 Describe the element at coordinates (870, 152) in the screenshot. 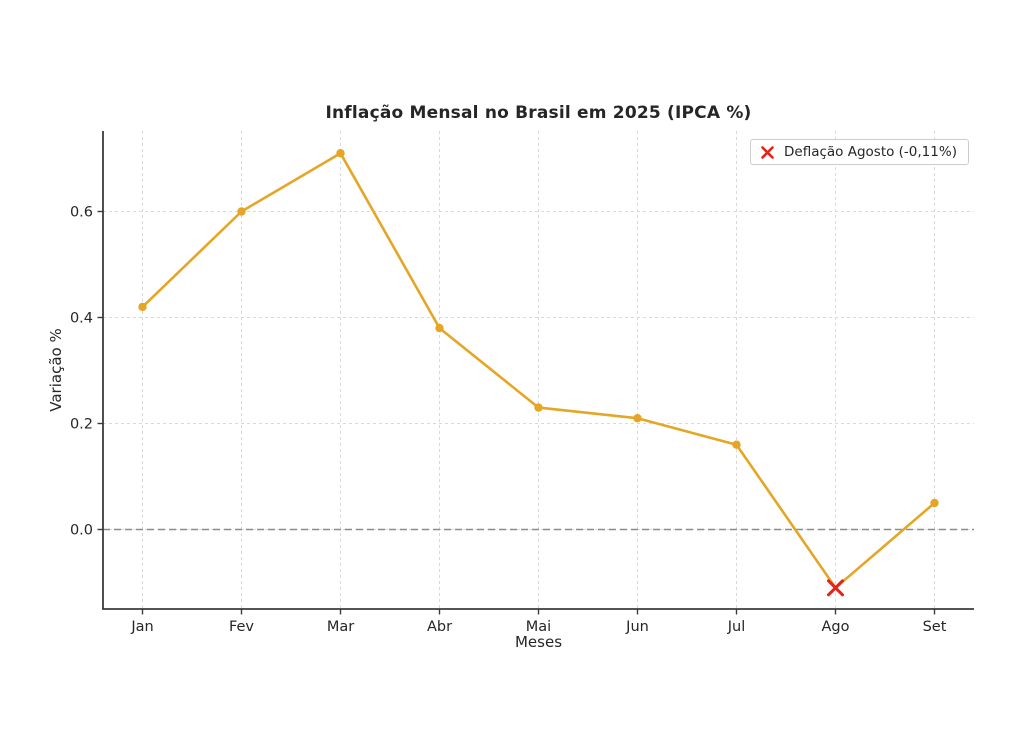

I see `legend-label: Deflação Agosto (-0,11%)` at that location.